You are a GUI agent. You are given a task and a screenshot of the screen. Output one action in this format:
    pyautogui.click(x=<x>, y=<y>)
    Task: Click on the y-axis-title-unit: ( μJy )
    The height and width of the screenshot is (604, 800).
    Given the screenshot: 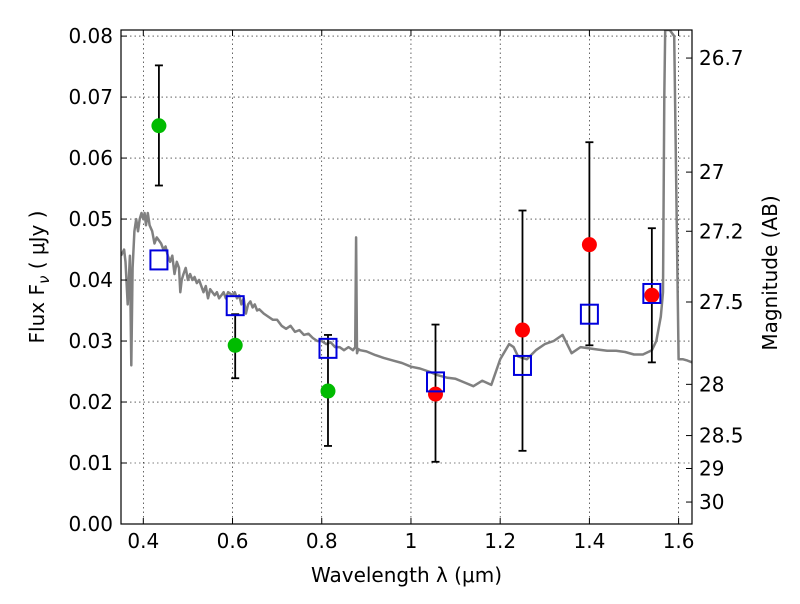 What is the action you would take?
    pyautogui.click(x=37, y=243)
    